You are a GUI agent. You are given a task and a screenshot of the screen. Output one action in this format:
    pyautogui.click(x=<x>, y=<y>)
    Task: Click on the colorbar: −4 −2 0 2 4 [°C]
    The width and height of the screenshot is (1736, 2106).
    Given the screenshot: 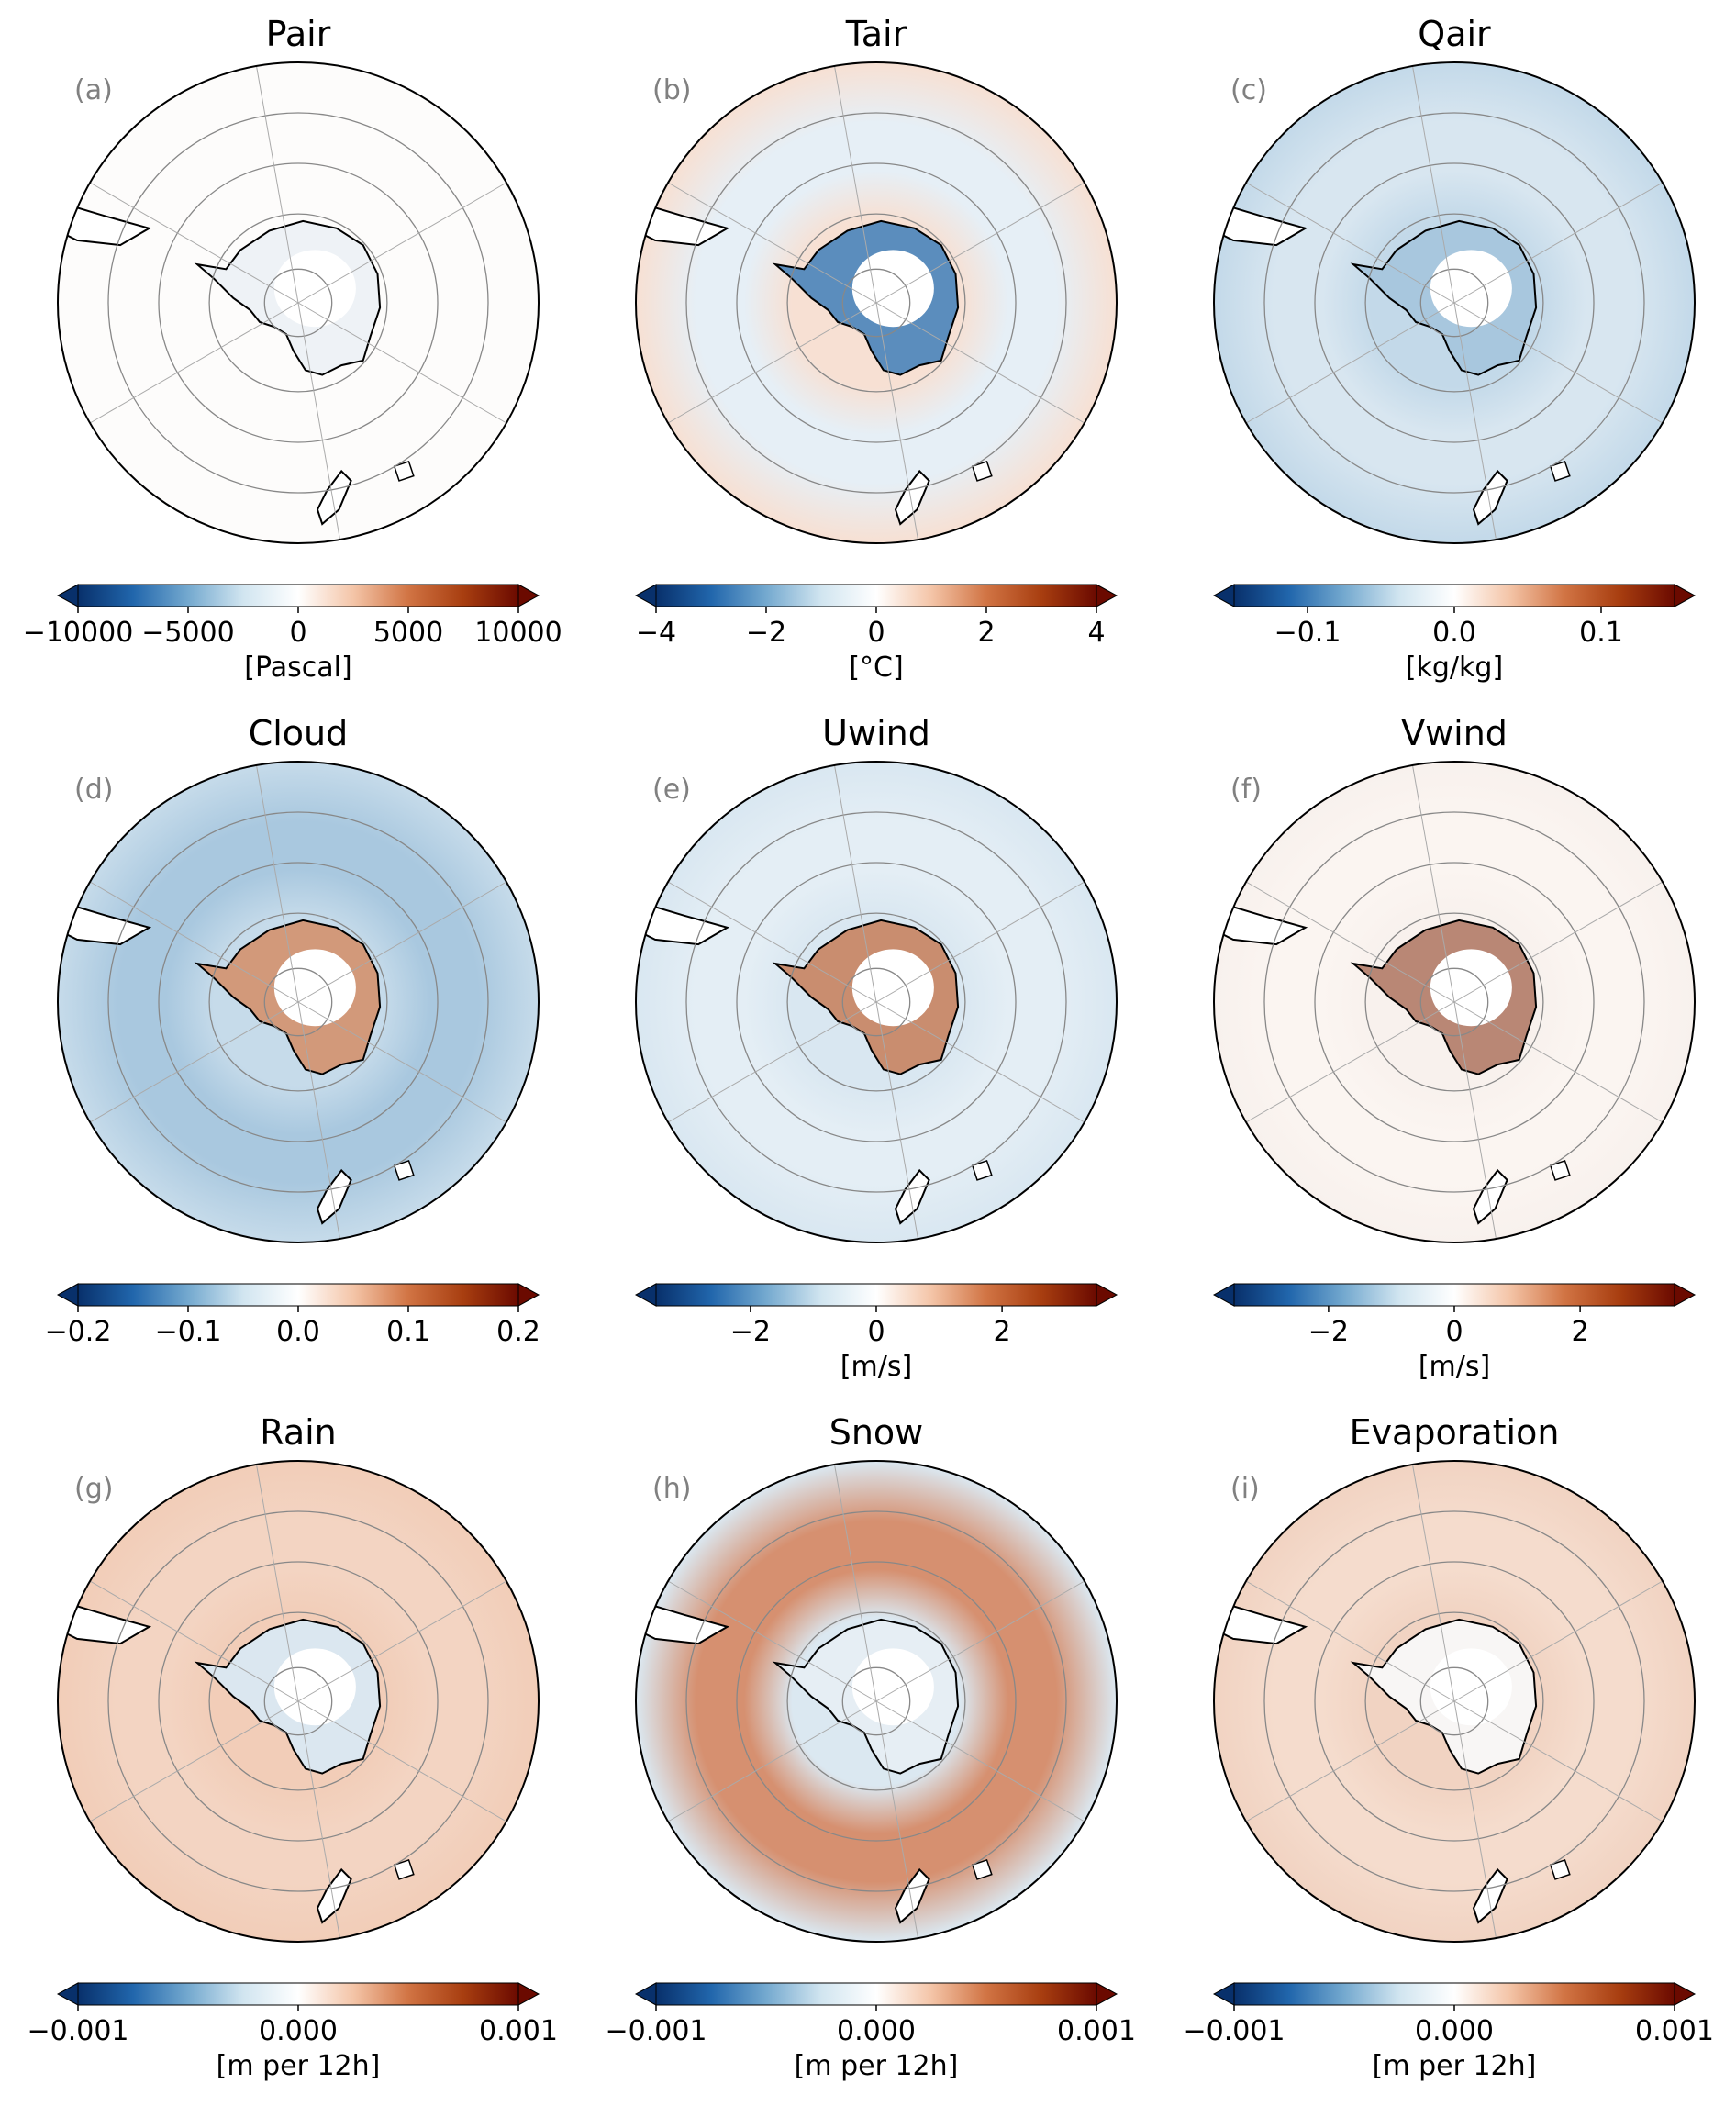 What is the action you would take?
    pyautogui.click(x=876, y=634)
    